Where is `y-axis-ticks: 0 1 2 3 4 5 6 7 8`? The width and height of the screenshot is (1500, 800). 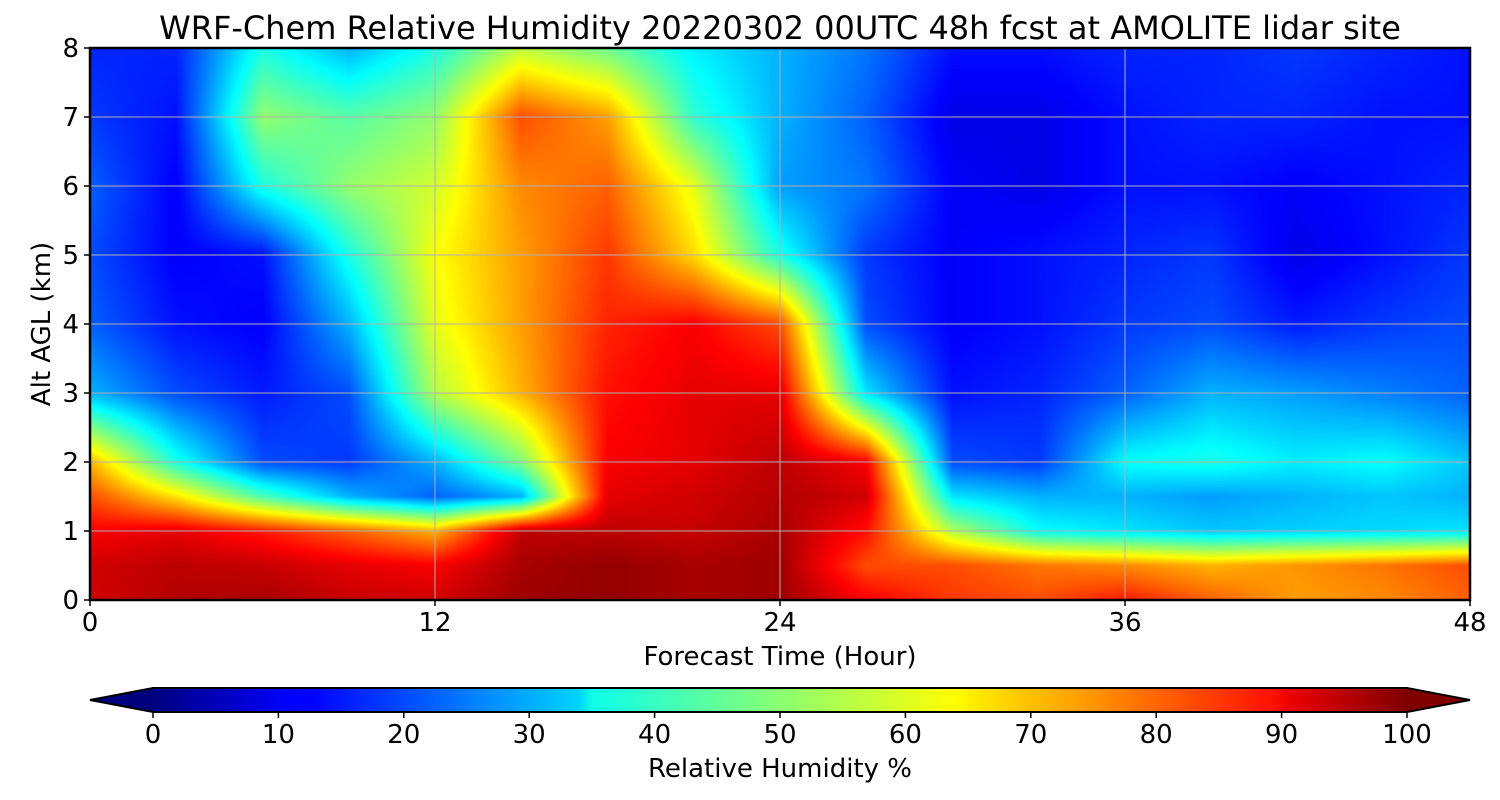
y-axis-ticks: 0 1 2 3 4 5 6 7 8 is located at coordinates (76, 325).